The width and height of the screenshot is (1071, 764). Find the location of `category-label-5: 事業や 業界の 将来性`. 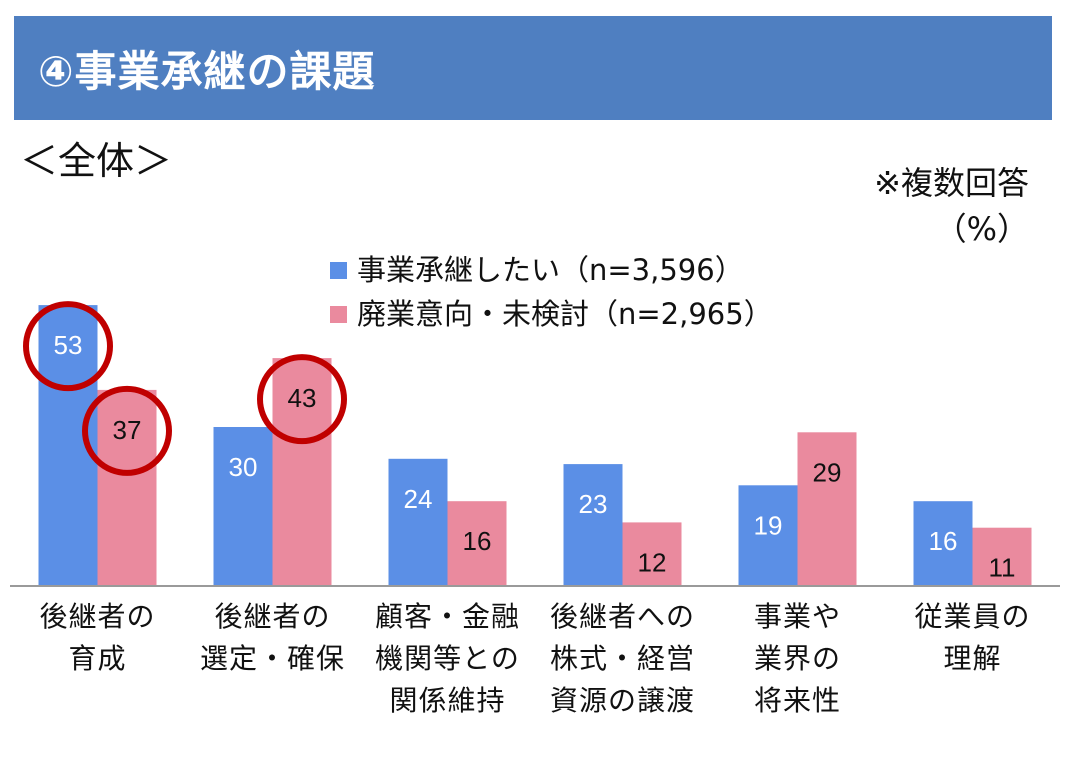

category-label-5: 事業や 業界の 将来性 is located at coordinates (797, 658).